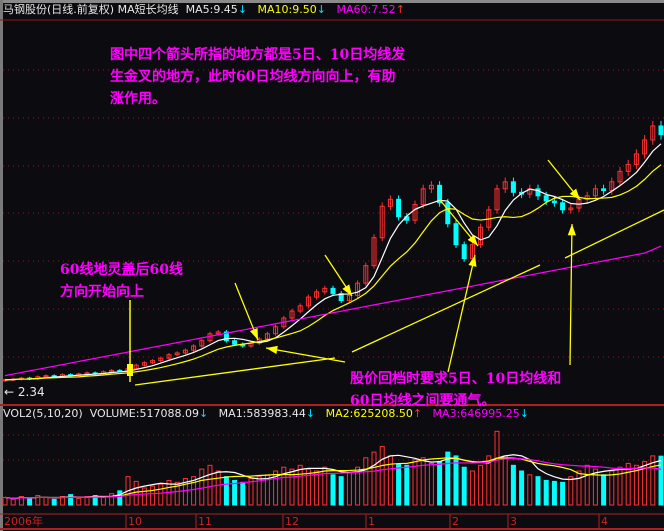 The width and height of the screenshot is (664, 531). What do you see at coordinates (144, 413) in the screenshot?
I see `volume-value: VOLUME:517088.09` at bounding box center [144, 413].